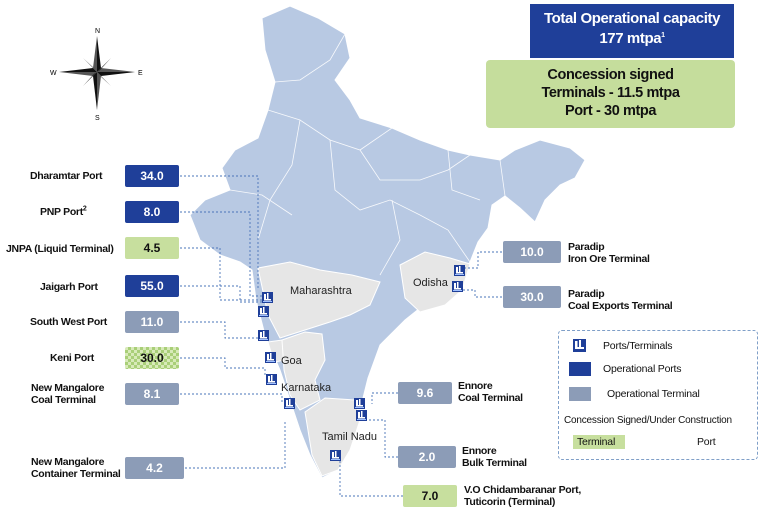 This screenshot has height=532, width=765. I want to click on state-label-maharashtra: Maharashtra, so click(321, 291).